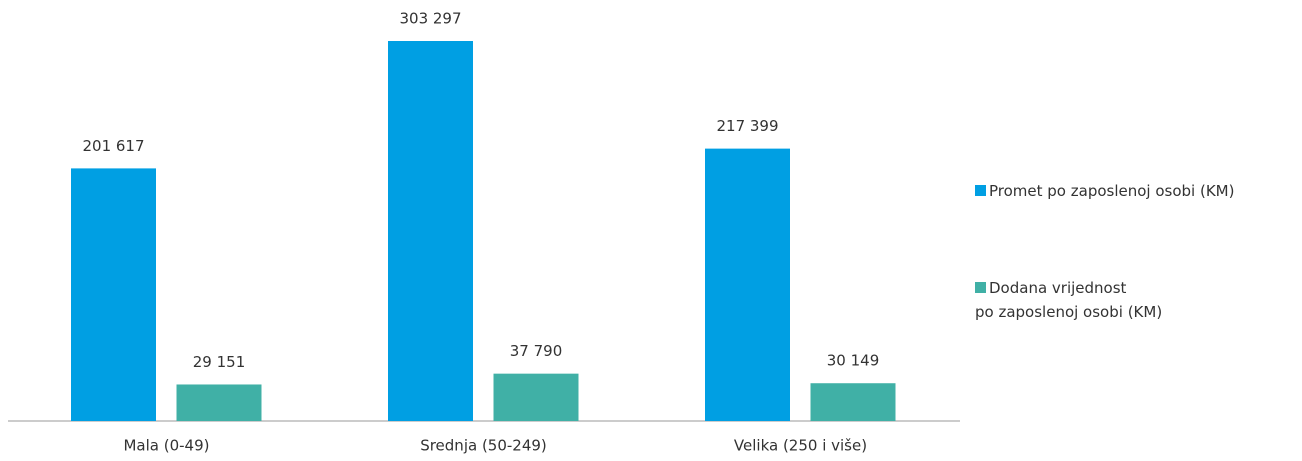 This screenshot has width=1302, height=461. Describe the element at coordinates (483, 446) in the screenshot. I see `x-tick-label: Srednja (50-249)` at that location.